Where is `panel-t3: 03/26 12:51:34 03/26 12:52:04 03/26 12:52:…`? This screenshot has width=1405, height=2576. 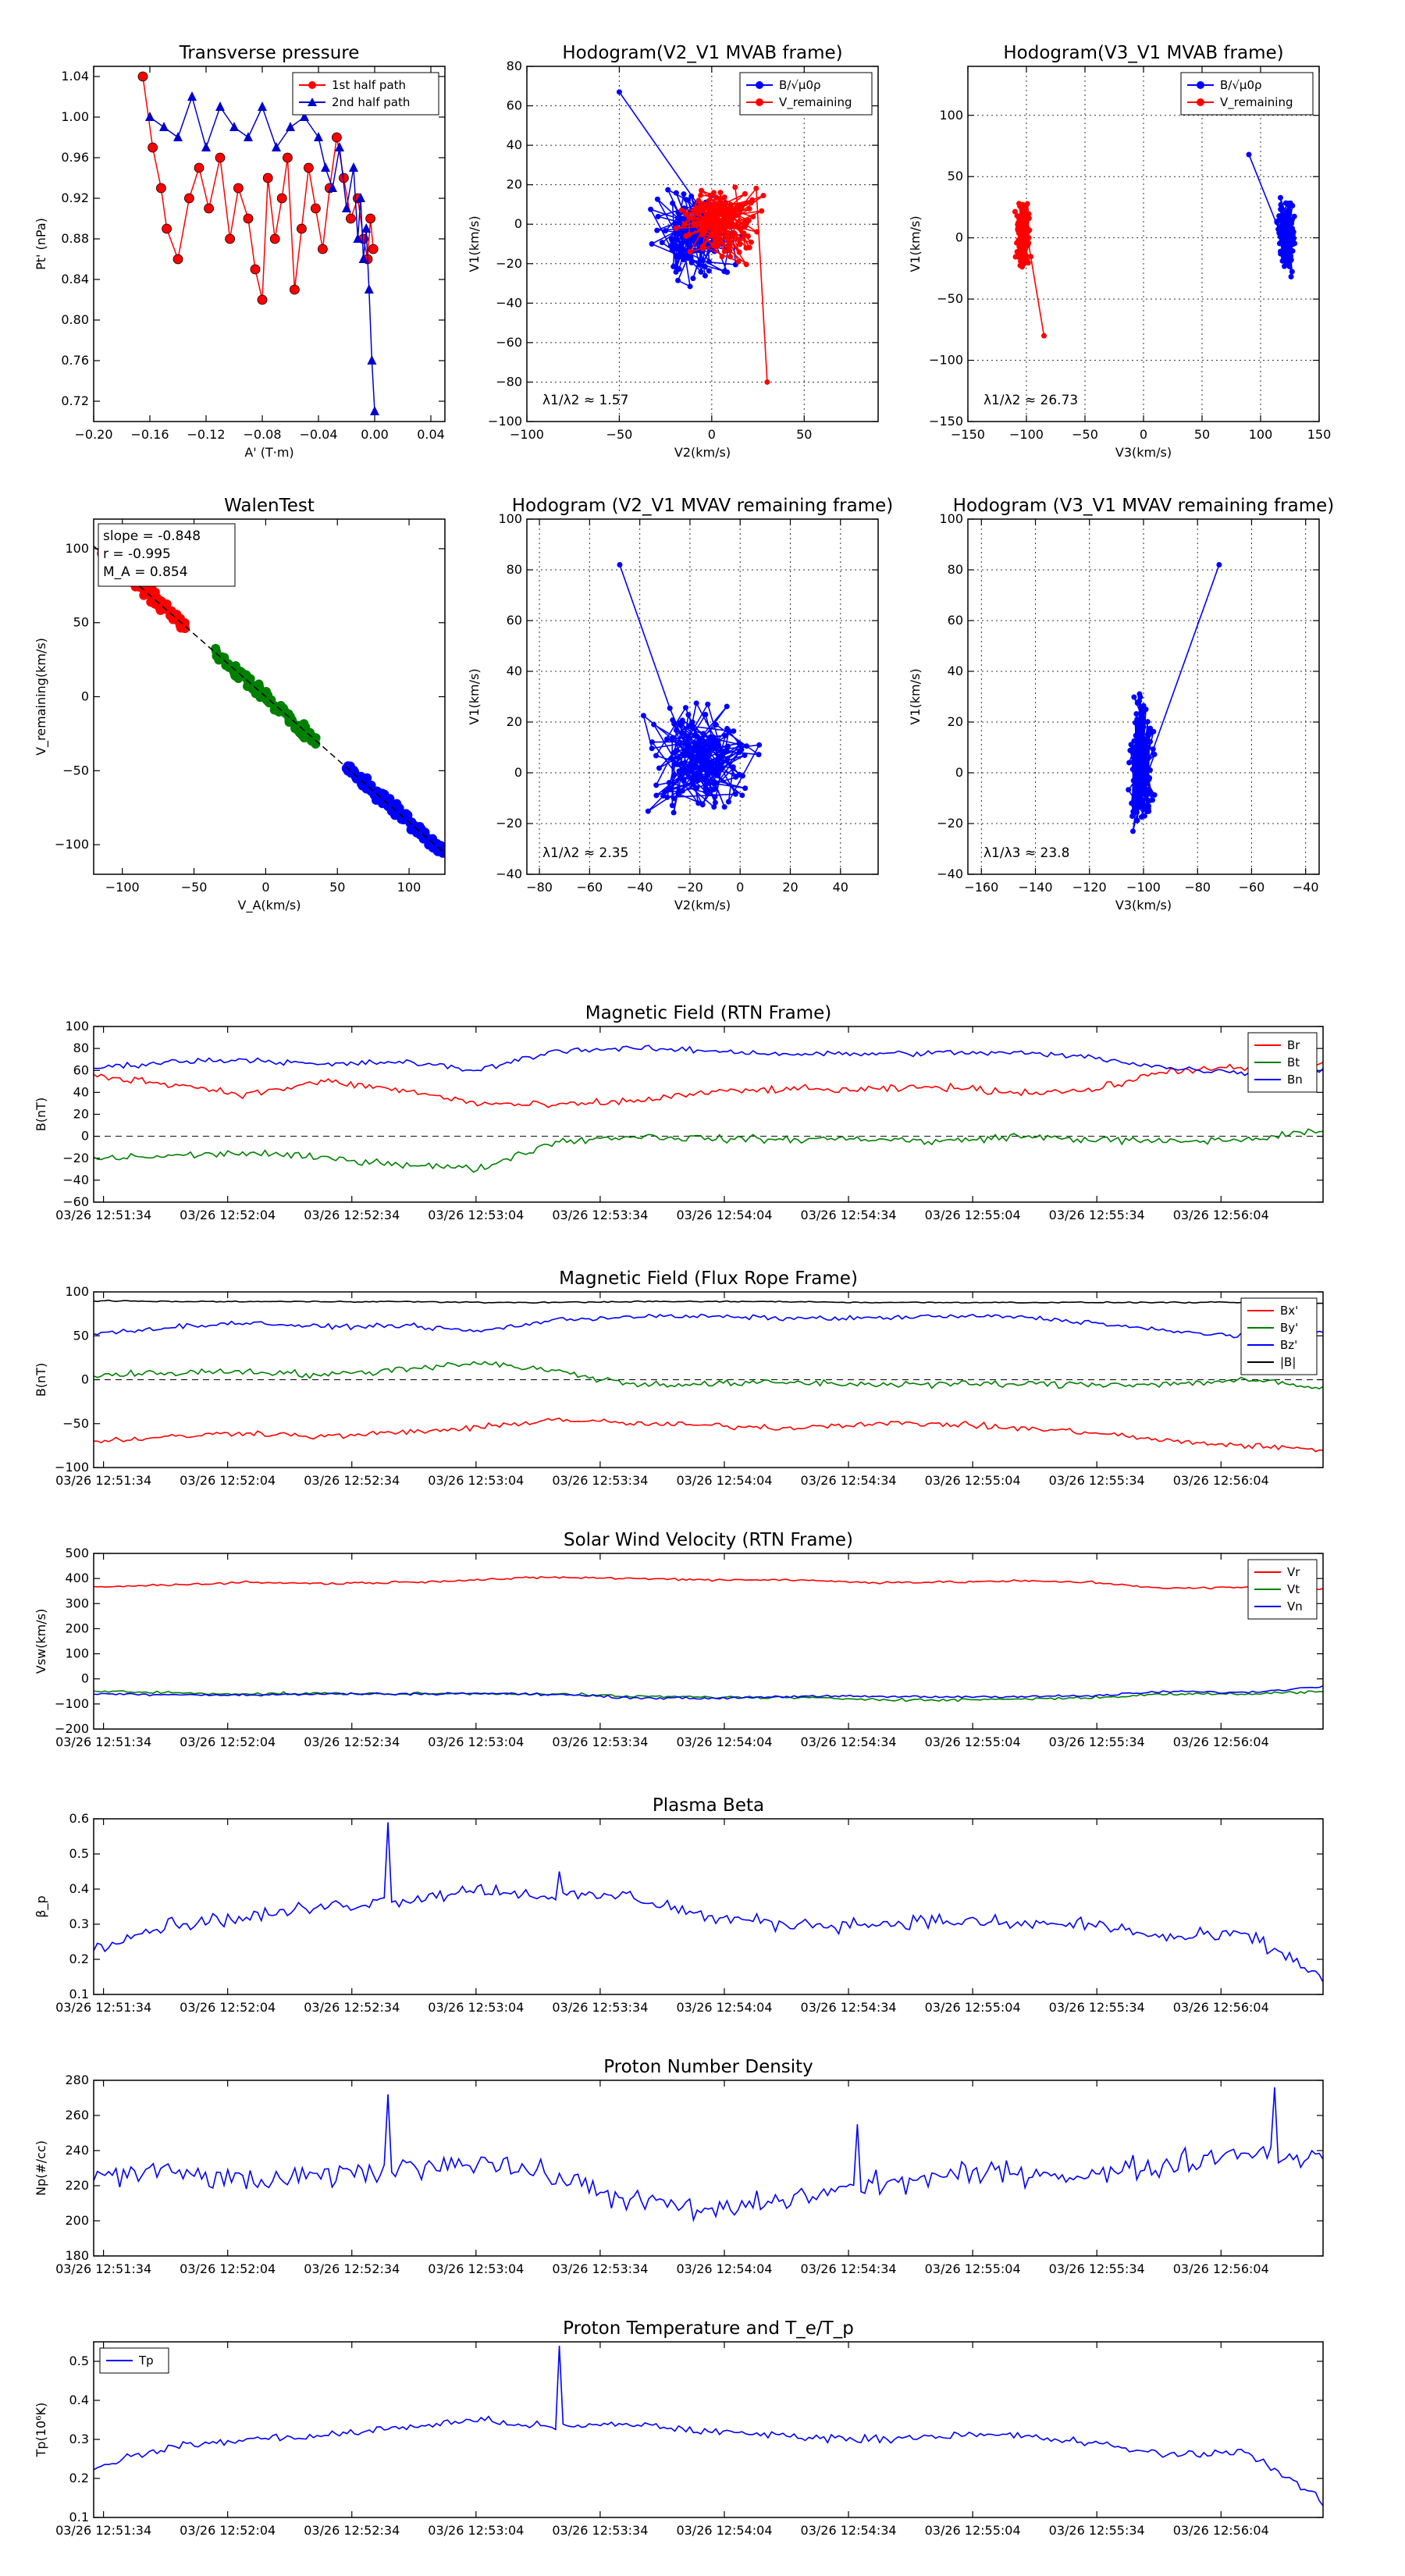 panel-t3: 03/26 12:51:34 03/26 12:52:04 03/26 12:52:… is located at coordinates (679, 1639).